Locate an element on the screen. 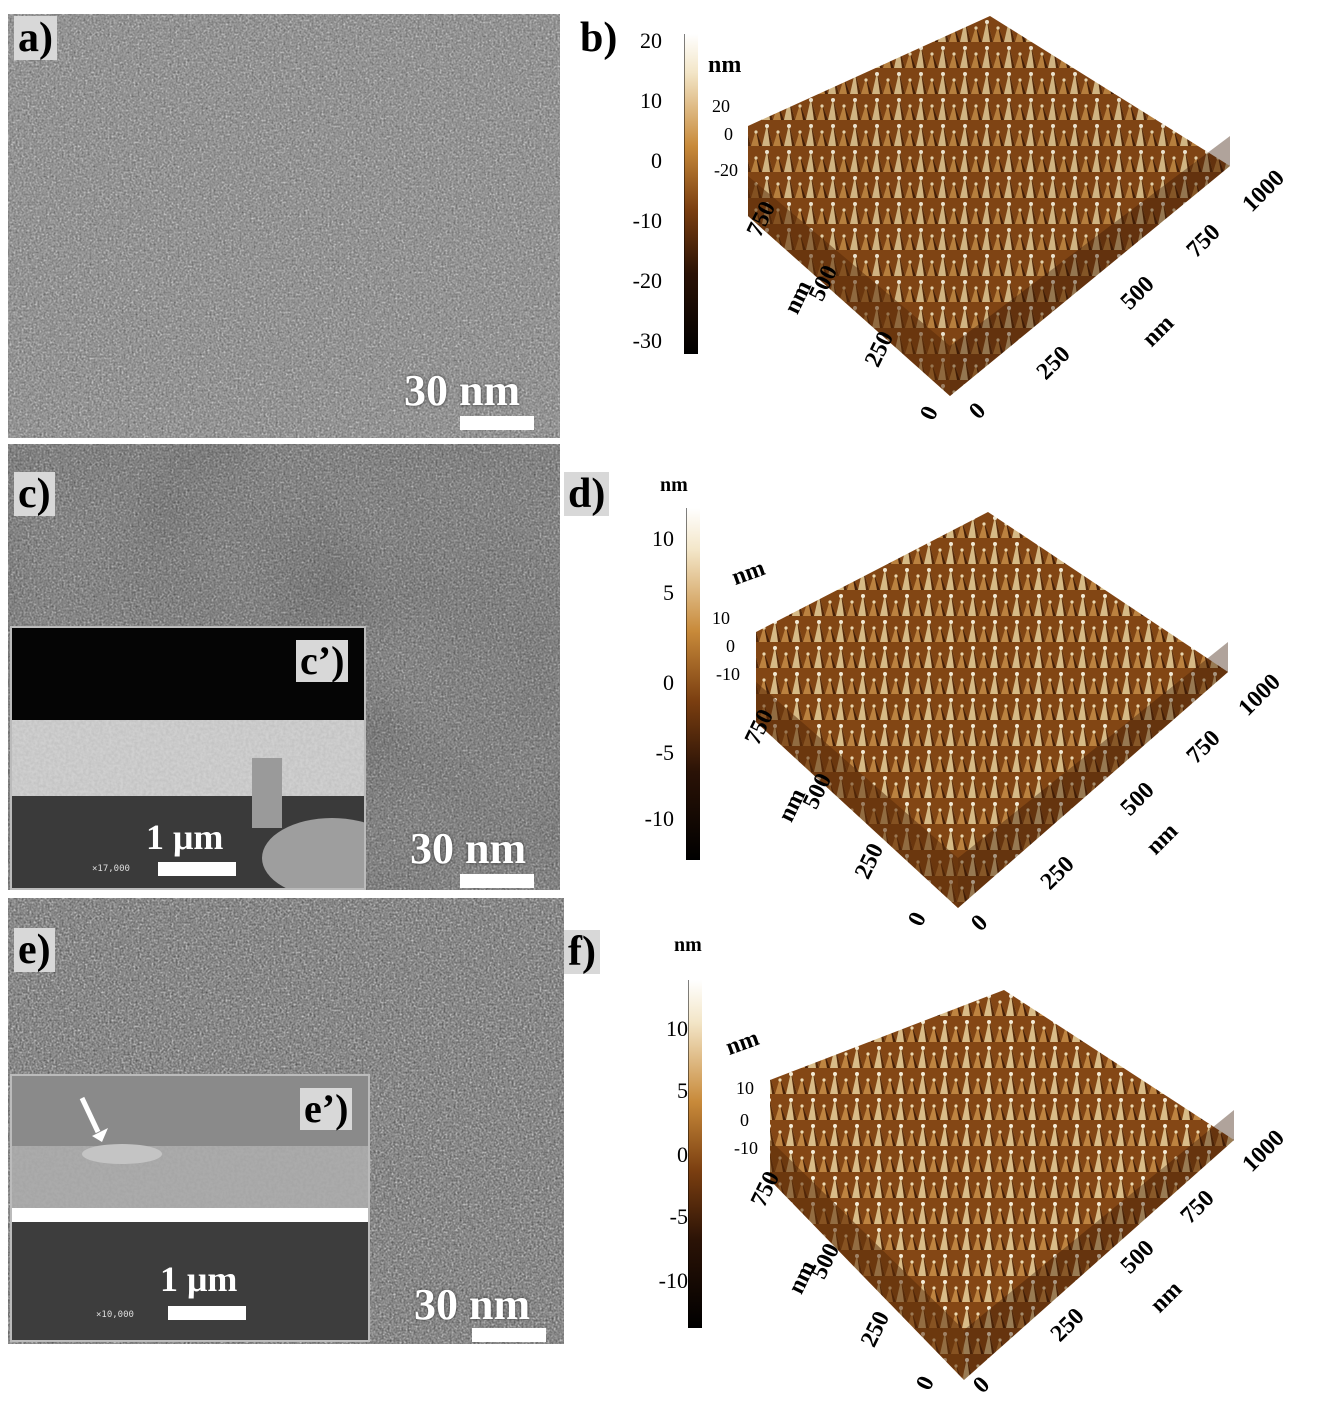 The height and width of the screenshot is (1403, 1318). scale-bar-label-a: 30 nm is located at coordinates (462, 390).